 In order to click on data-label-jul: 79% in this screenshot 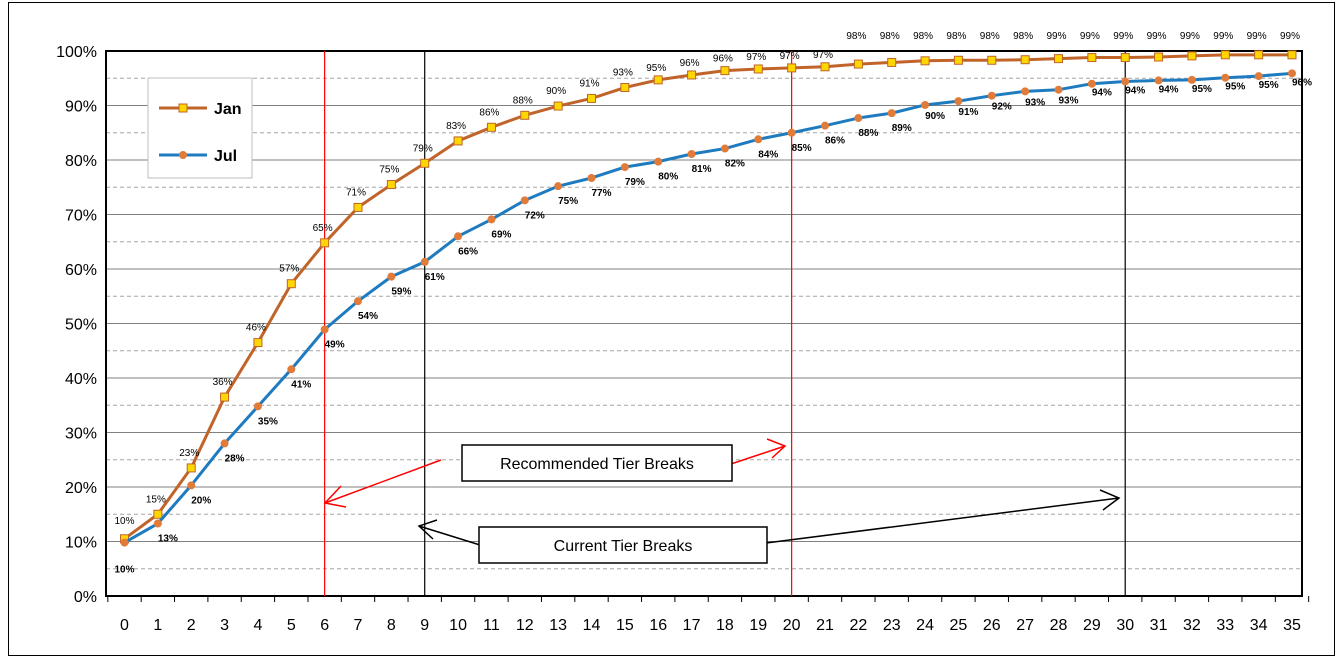, I will do `click(635, 182)`.